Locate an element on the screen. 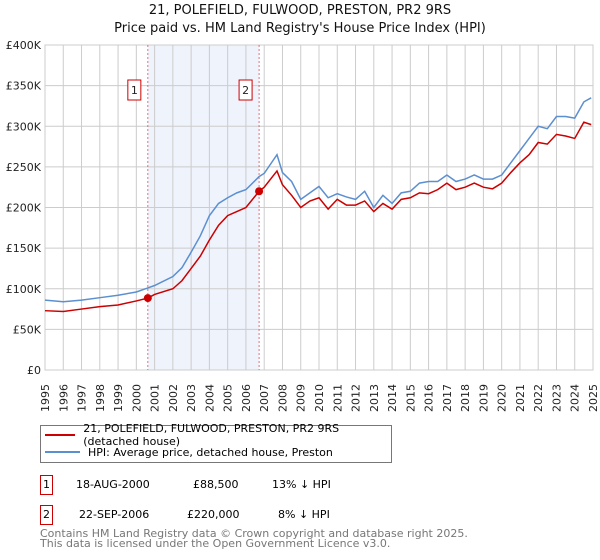 The height and width of the screenshot is (560, 600). x-tick-label: 2025 is located at coordinates (593, 398).